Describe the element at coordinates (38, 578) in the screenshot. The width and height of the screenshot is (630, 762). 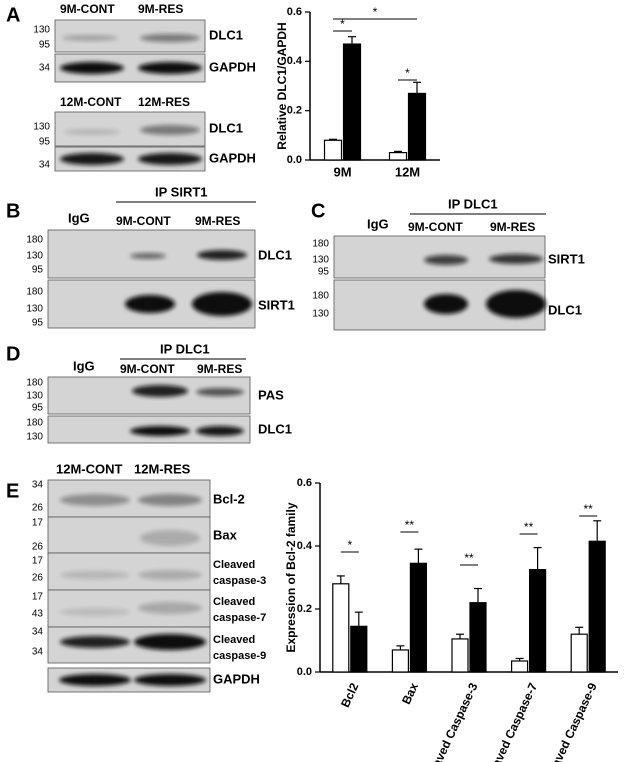
I see `marker-label: 26` at that location.